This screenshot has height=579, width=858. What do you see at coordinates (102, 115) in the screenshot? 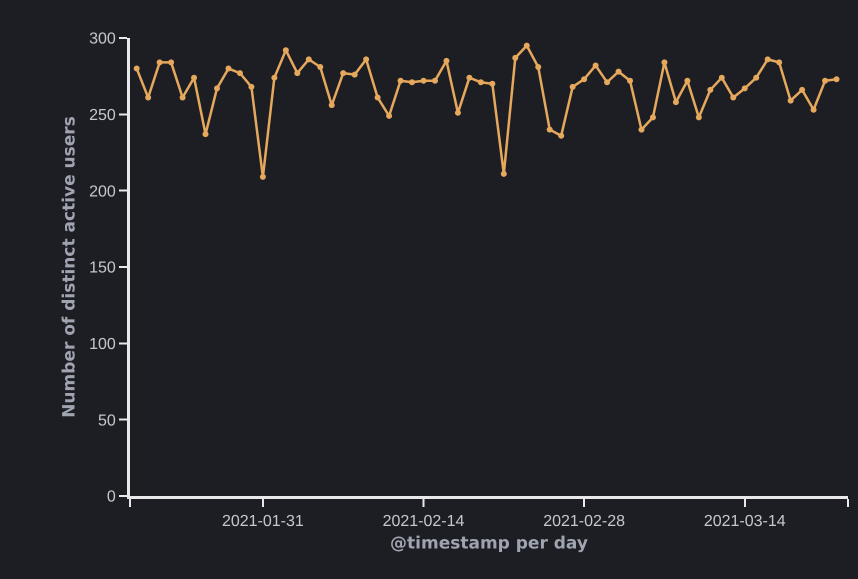
I see `y-tick-label: 250` at bounding box center [102, 115].